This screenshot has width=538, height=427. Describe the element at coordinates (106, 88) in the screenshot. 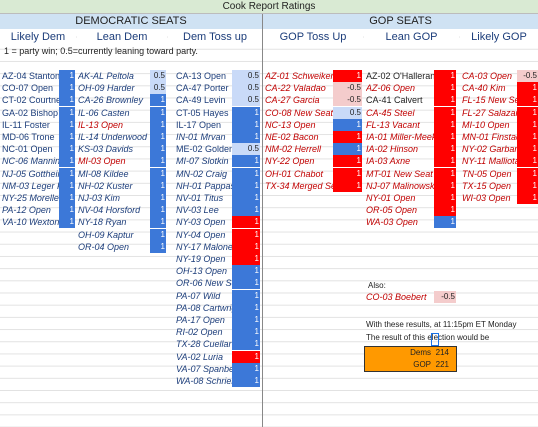

I see `lean-dem-seat-name: OH-09 Harder` at that location.